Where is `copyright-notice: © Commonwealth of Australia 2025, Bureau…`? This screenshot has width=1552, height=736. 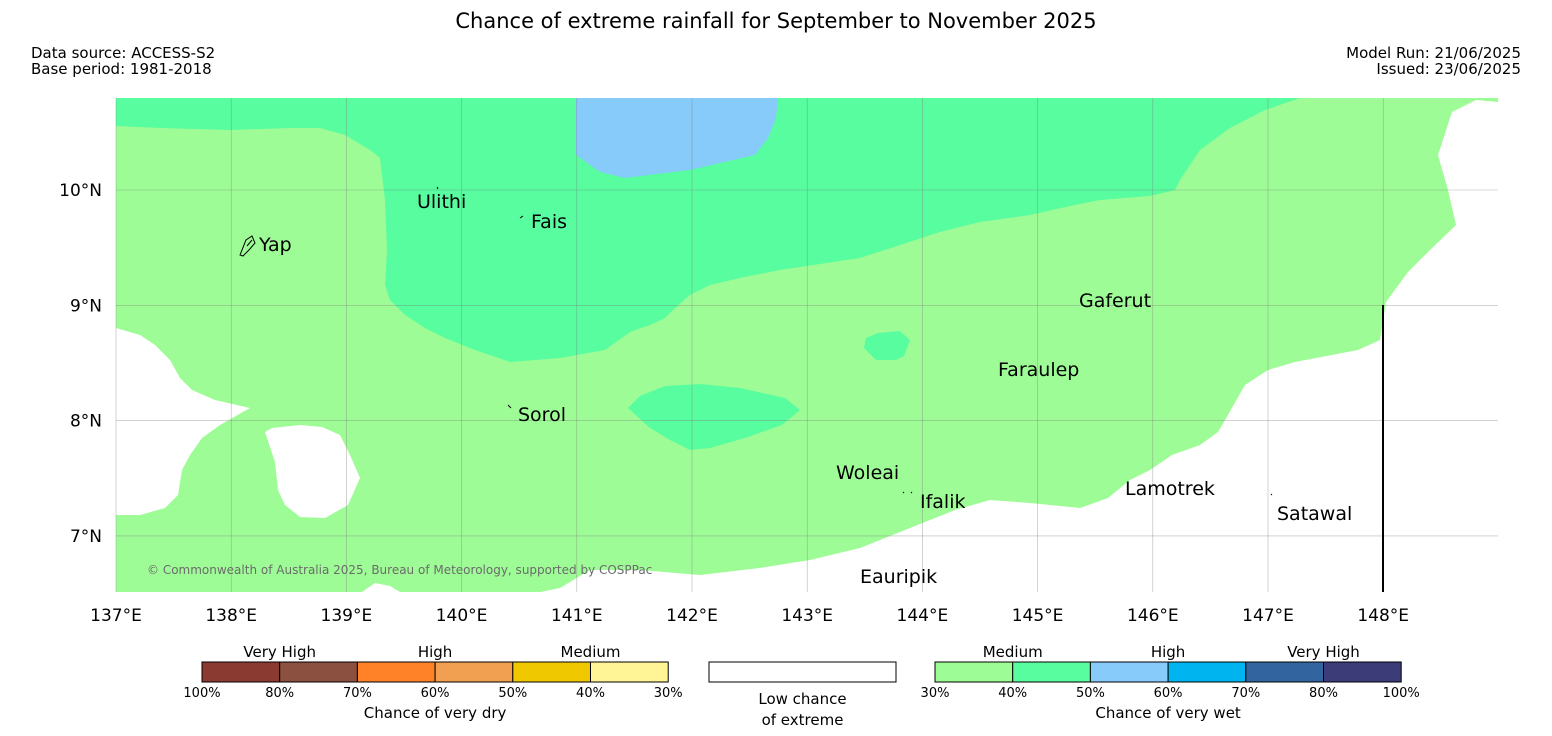 copyright-notice: © Commonwealth of Australia 2025, Bureau… is located at coordinates (399, 570).